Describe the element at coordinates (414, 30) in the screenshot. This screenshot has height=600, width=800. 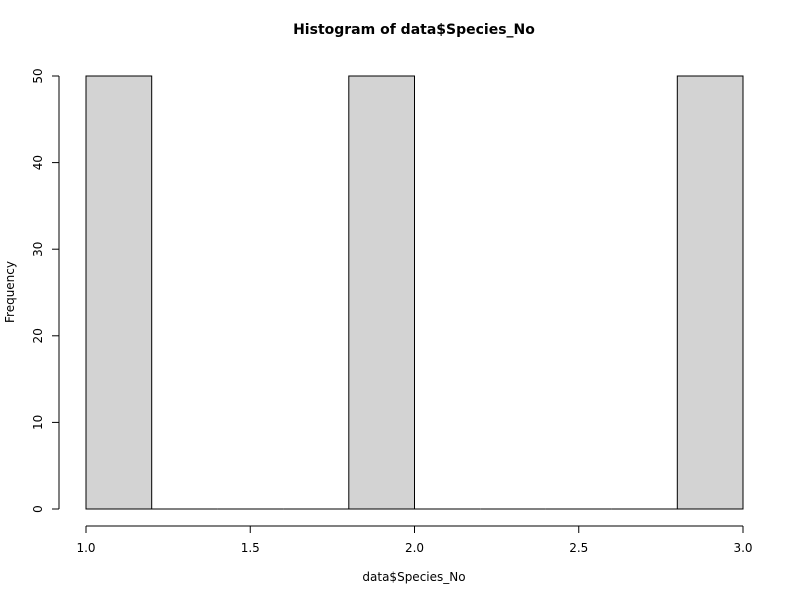
I see `chart-title: Histogram of data$Species_No` at that location.